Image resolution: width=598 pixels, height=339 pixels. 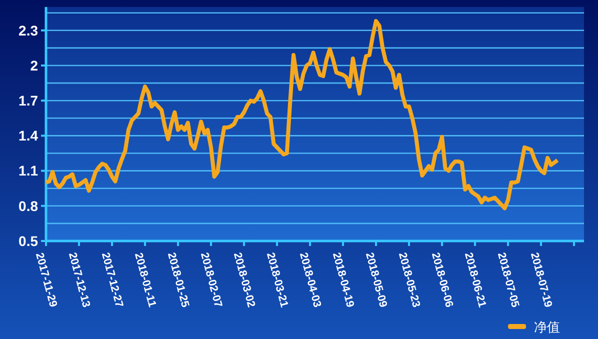 What do you see at coordinates (28, 30) in the screenshot?
I see `y-tick-label: 2.3` at bounding box center [28, 30].